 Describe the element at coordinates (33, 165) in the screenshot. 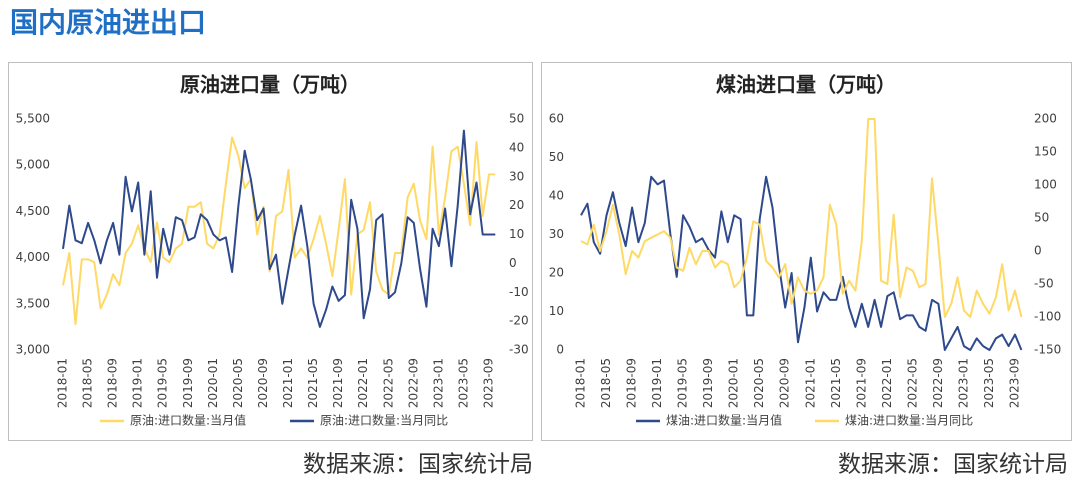

I see `y-tick-label: 5,000` at that location.